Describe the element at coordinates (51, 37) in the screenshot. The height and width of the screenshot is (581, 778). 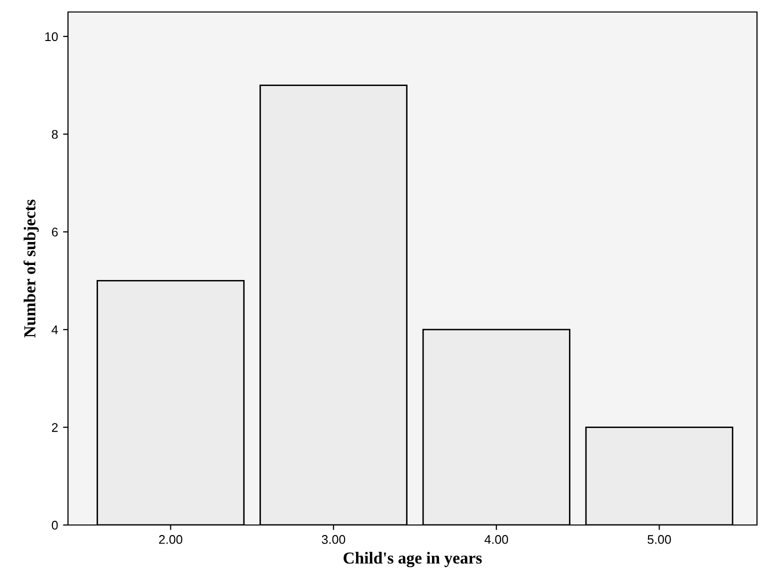
I see `y-tick-label: 10` at that location.